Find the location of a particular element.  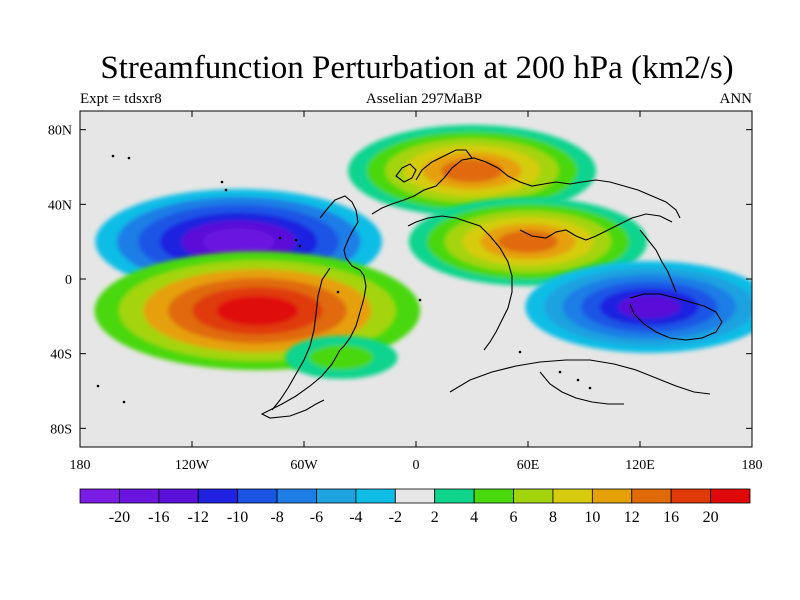

anomaly-high-africa-asia-band is located at coordinates (528, 241).